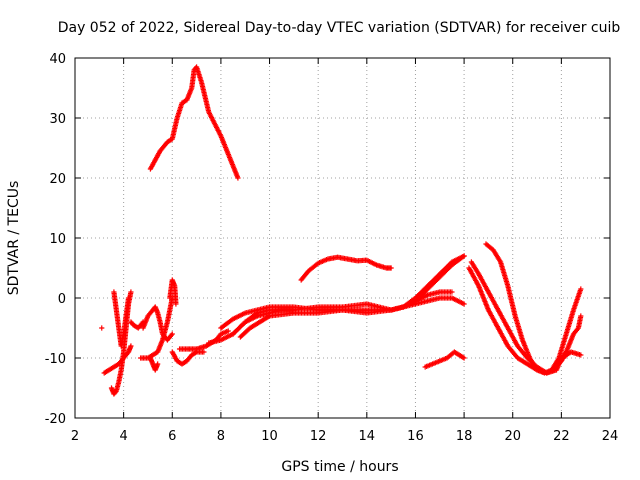 The width and height of the screenshot is (640, 480). What do you see at coordinates (339, 467) in the screenshot?
I see `x-axis-label: GPS time / hours` at bounding box center [339, 467].